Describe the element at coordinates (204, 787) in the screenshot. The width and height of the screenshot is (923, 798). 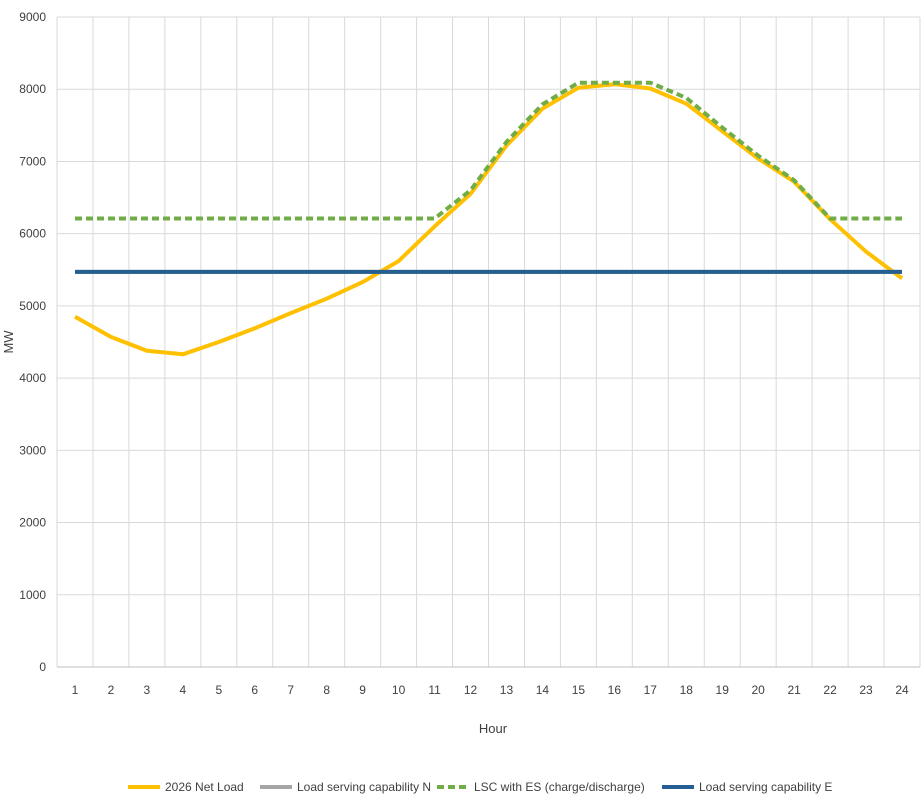
I see `legend-label: 2026 Net Load` at that location.